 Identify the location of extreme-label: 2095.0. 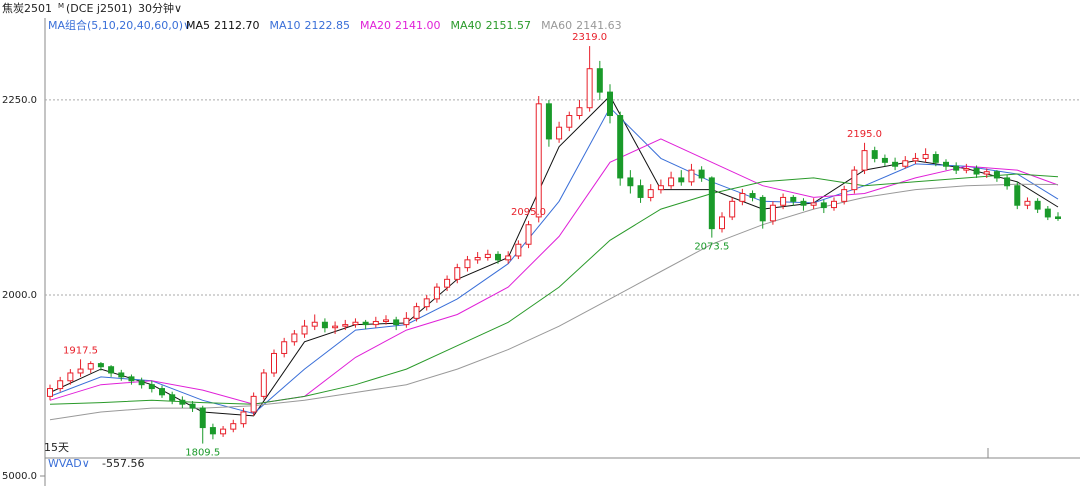
(528, 212).